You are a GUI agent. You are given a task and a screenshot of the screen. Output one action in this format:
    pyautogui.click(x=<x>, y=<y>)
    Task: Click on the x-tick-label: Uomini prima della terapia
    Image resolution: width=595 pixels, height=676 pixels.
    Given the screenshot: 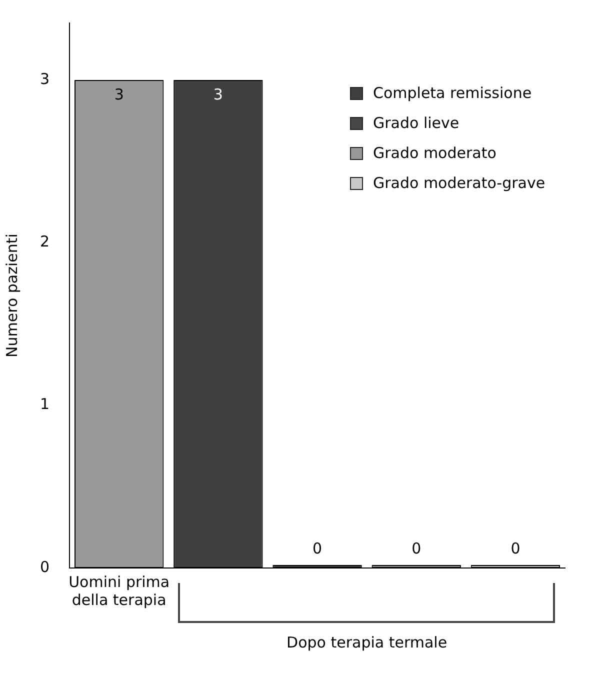 What is the action you would take?
    pyautogui.click(x=119, y=590)
    